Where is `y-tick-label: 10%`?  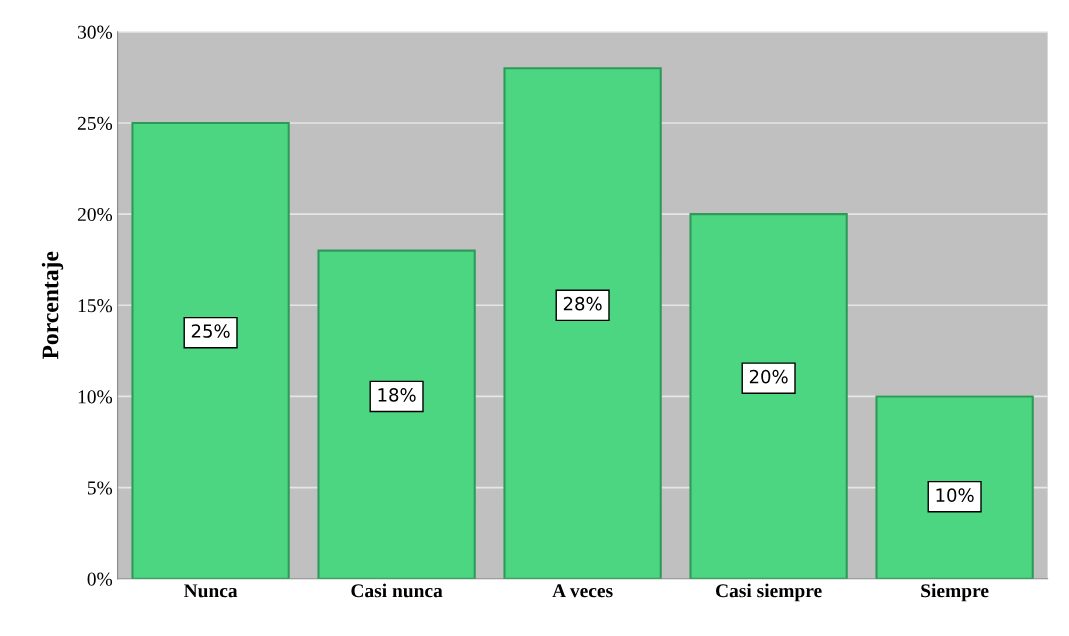
y-tick-label: 10% is located at coordinates (95, 397).